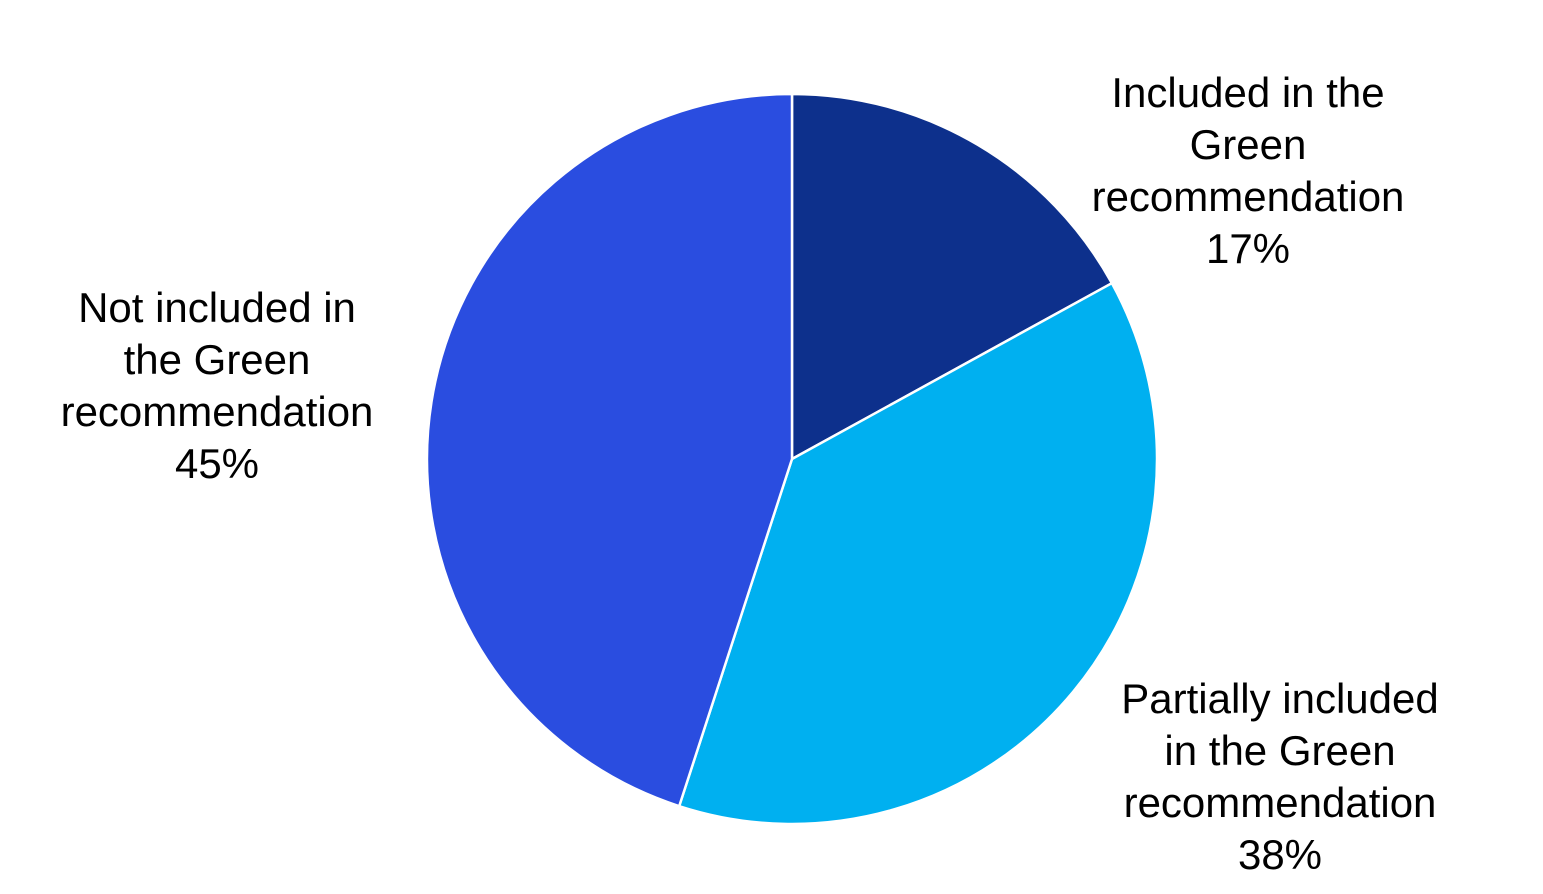  What do you see at coordinates (1248, 170) in the screenshot?
I see `pie-data-label-included: Included in the Green recommendation 17%` at bounding box center [1248, 170].